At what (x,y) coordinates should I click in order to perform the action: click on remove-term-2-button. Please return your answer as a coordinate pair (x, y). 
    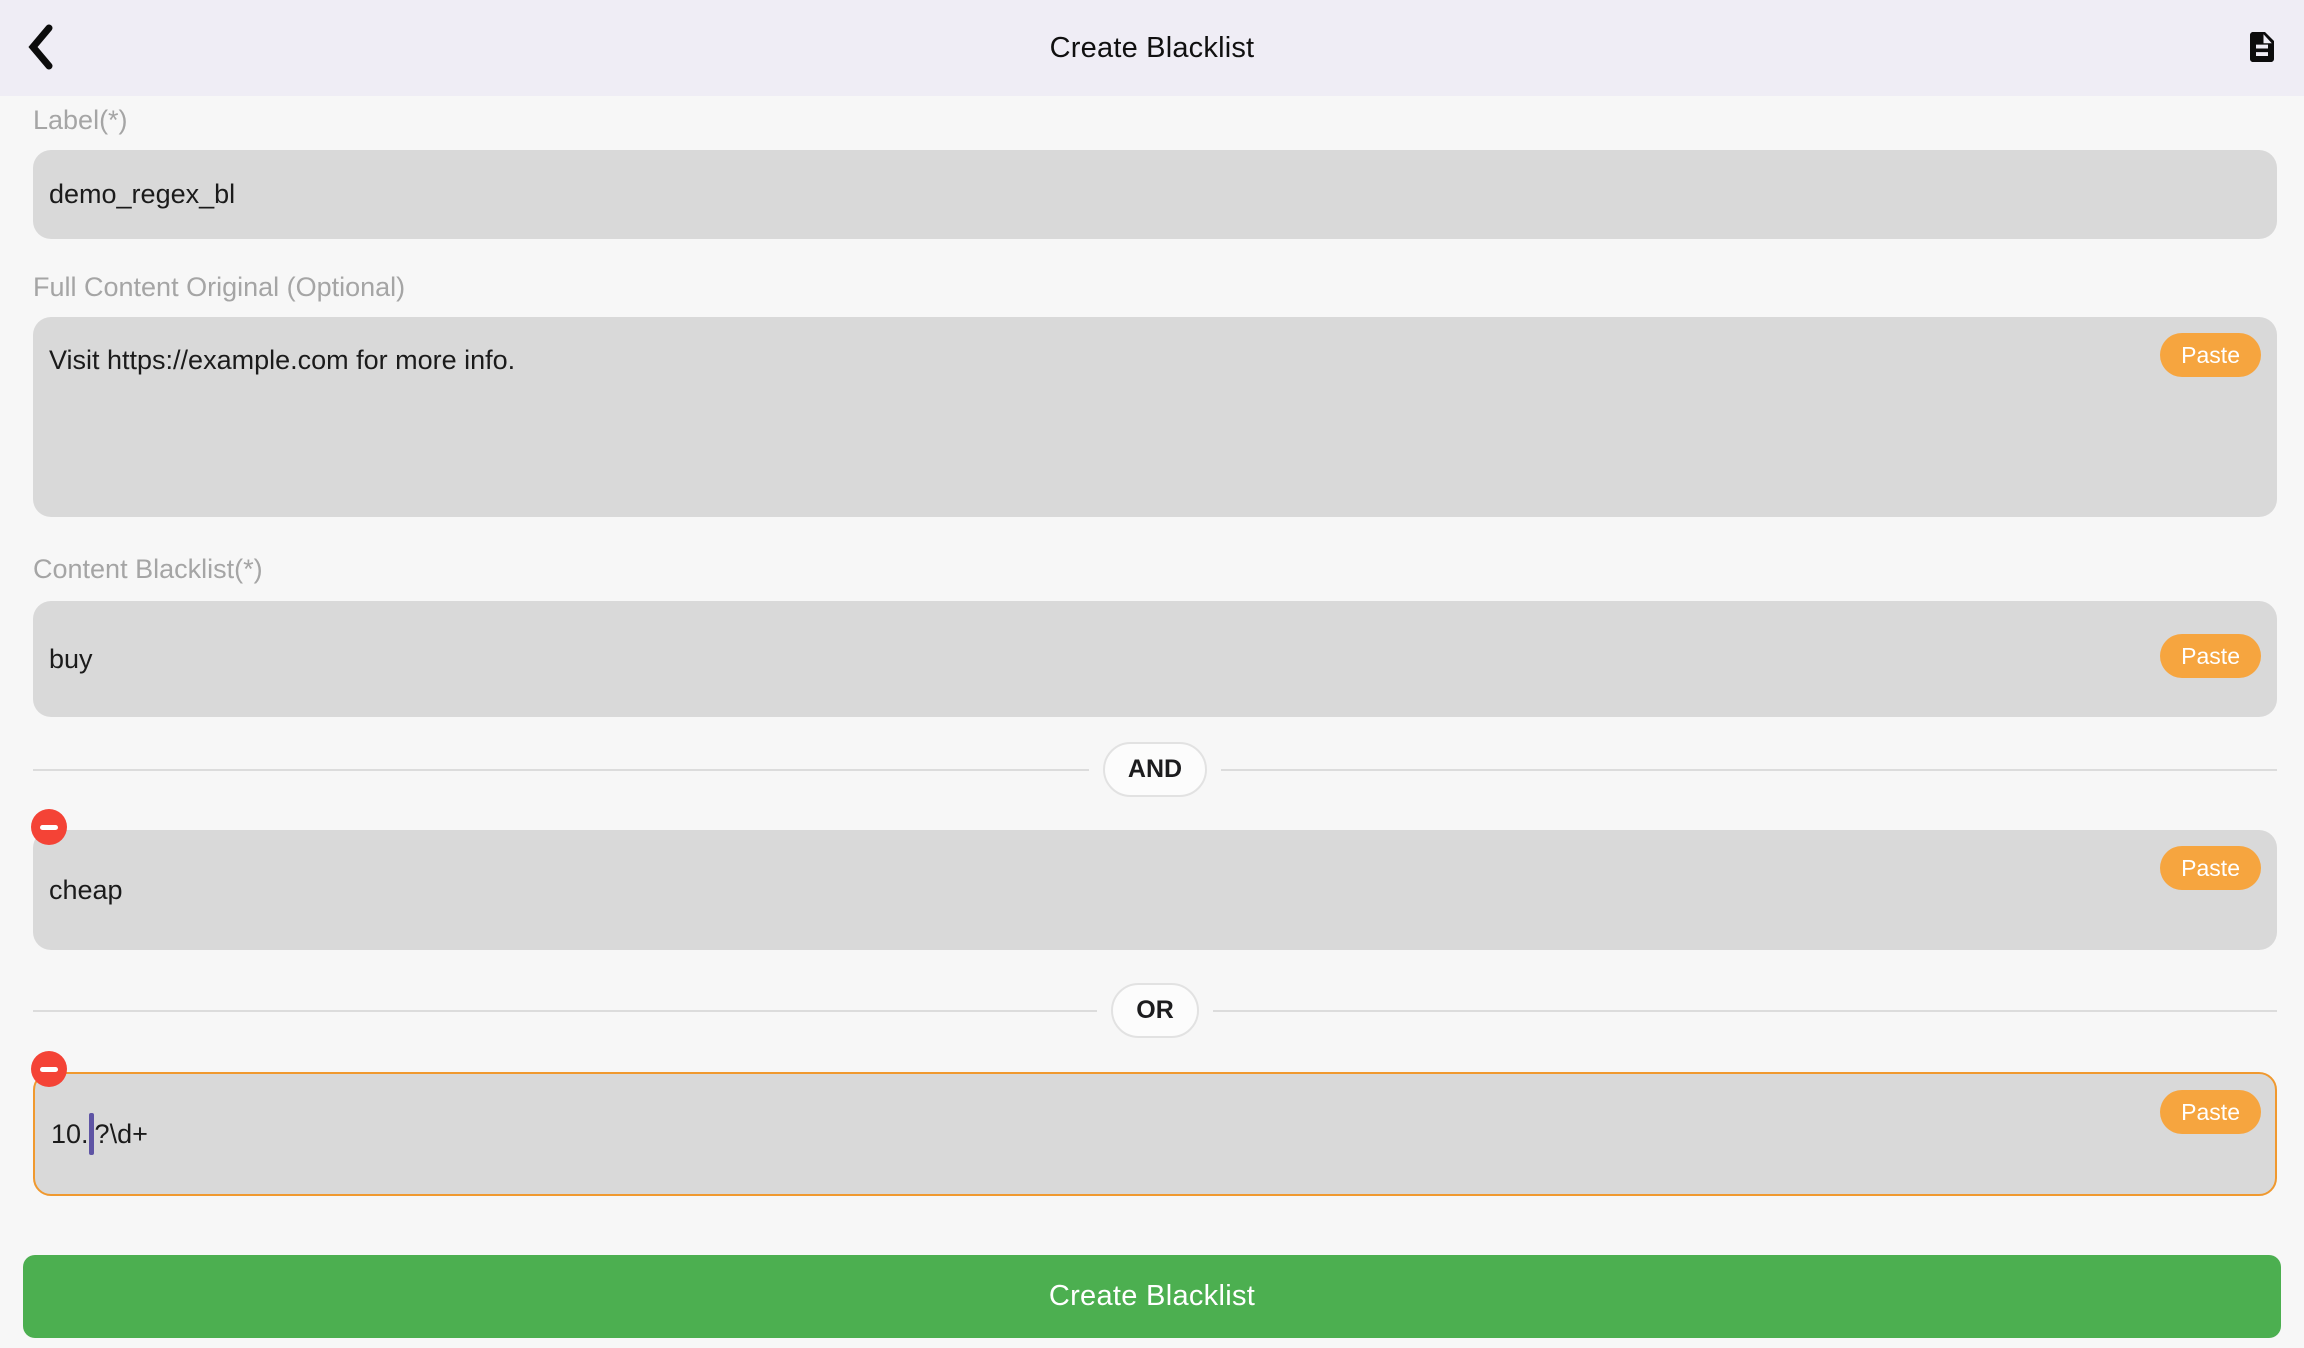
    Looking at the image, I should click on (49, 827).